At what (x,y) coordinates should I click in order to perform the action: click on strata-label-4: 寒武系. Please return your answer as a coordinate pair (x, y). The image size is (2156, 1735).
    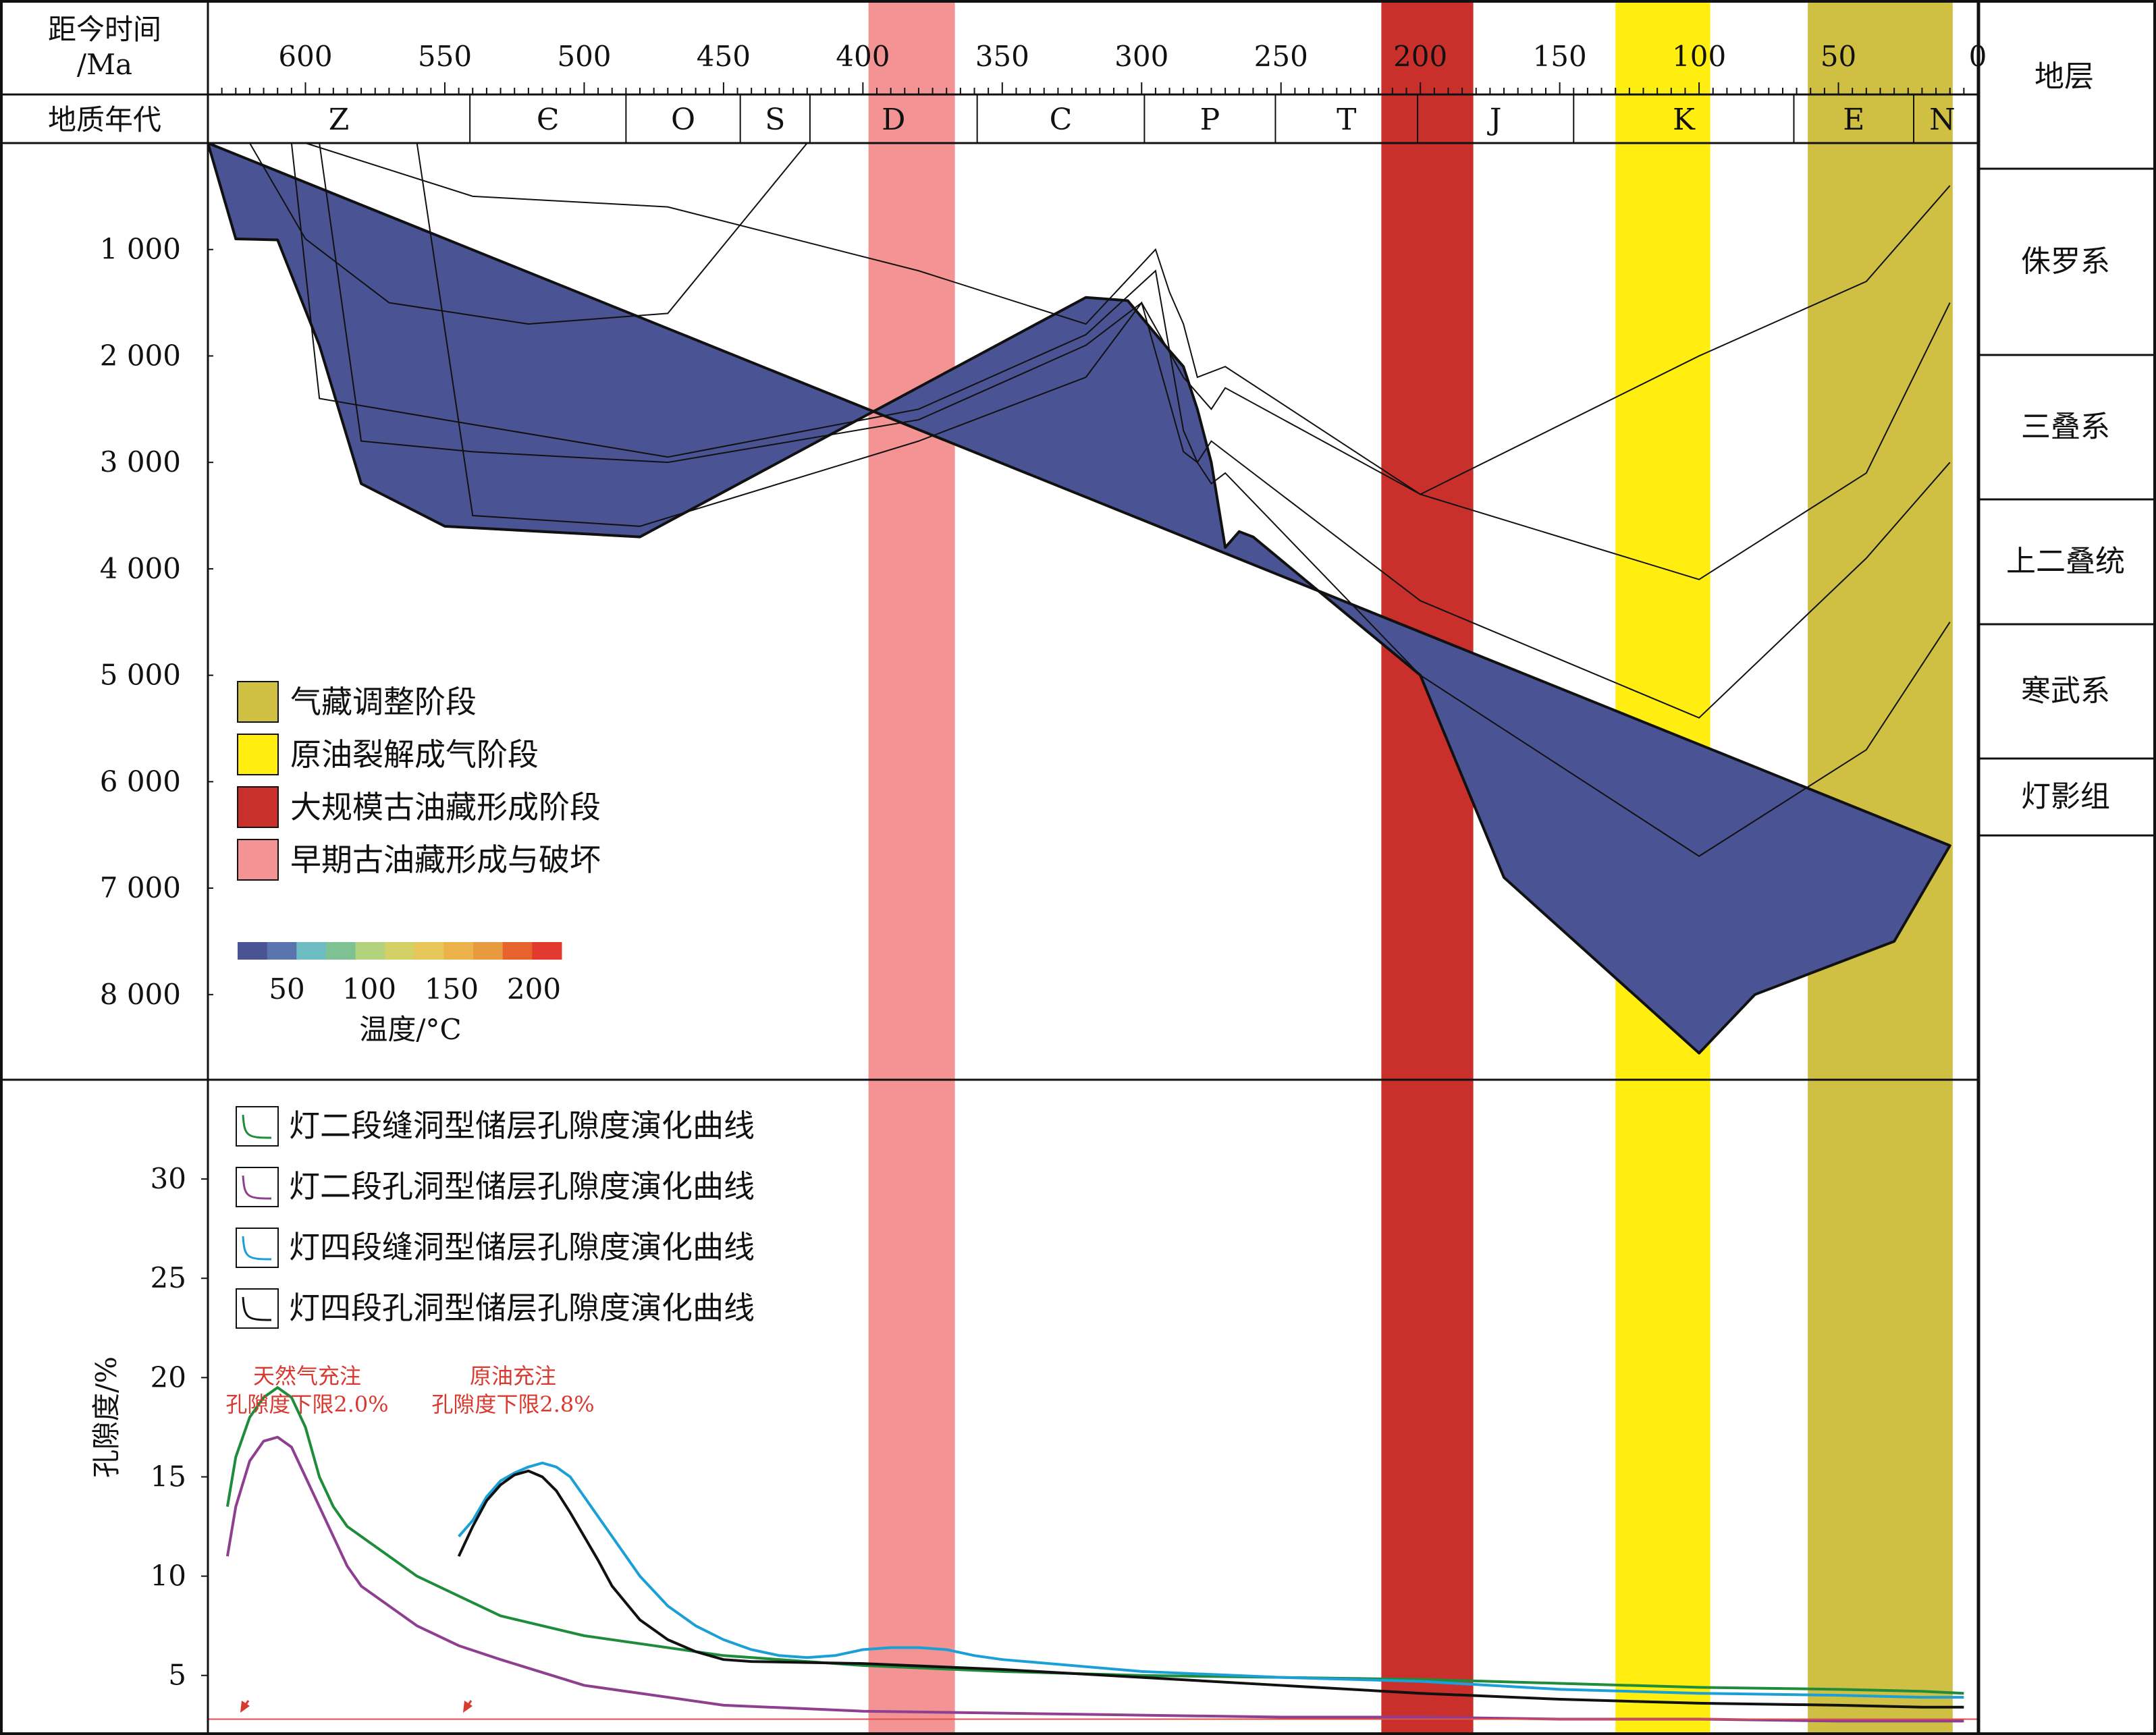
    Looking at the image, I should click on (2065, 691).